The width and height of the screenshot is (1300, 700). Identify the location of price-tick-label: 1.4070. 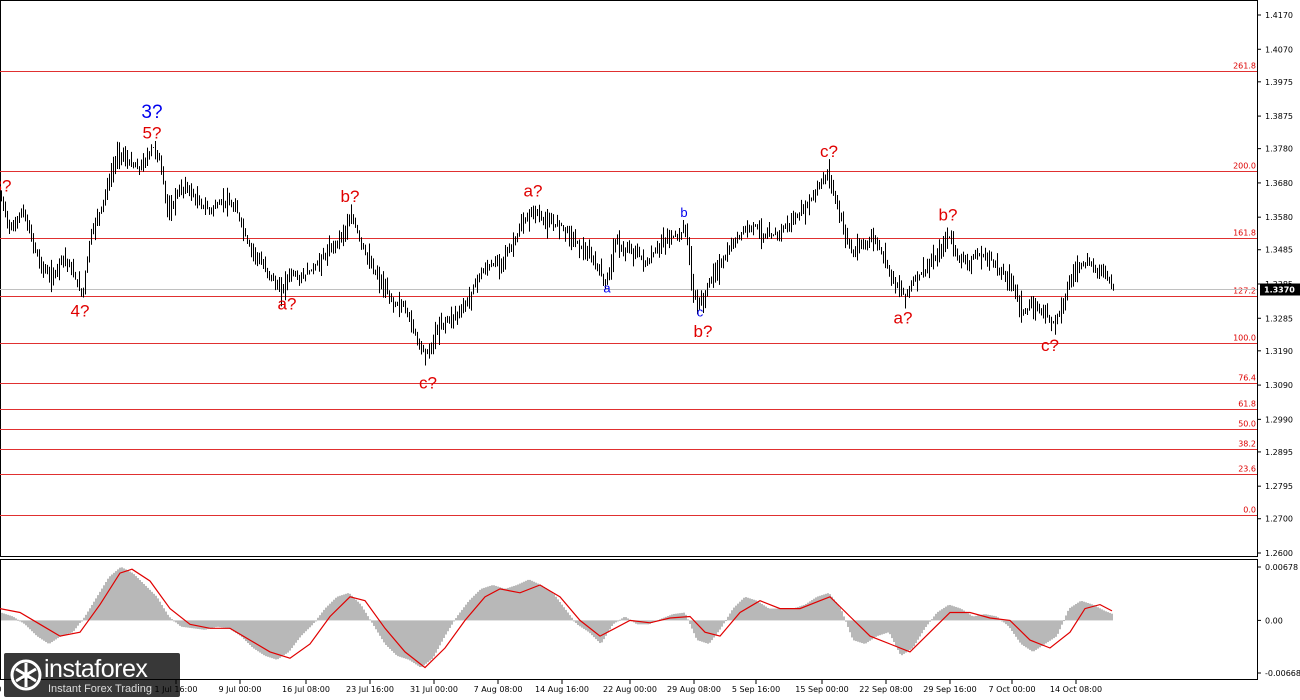
(1279, 49).